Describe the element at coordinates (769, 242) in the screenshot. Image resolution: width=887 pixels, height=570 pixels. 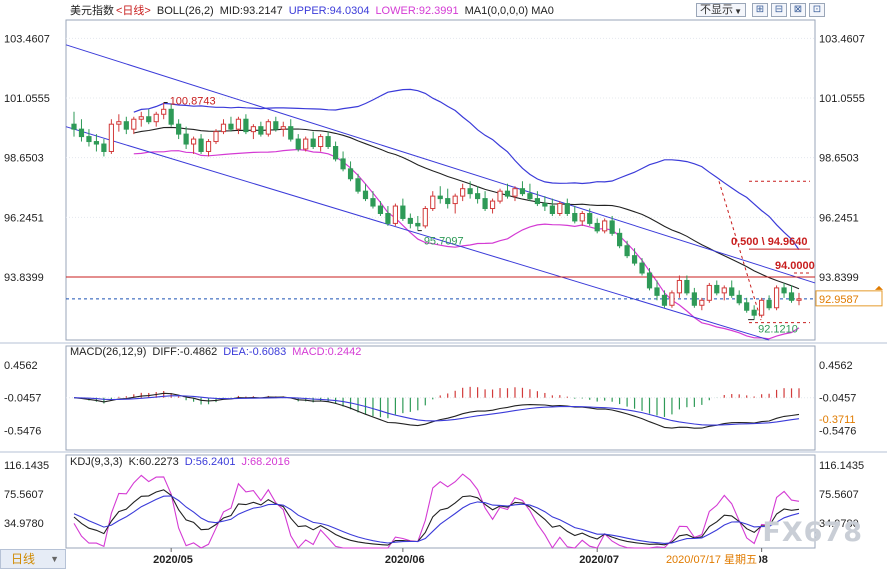
I see `fib-annotation: 0.500 \ 94.9640` at that location.